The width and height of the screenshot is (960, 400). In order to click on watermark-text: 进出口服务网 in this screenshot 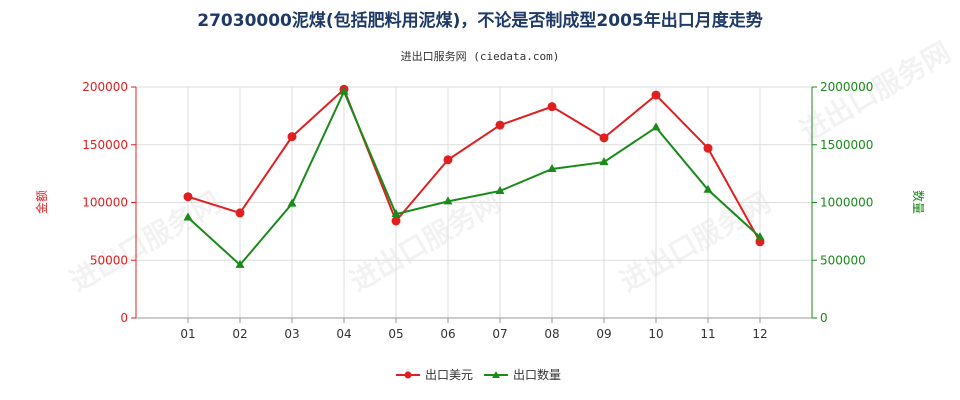, I will do `click(875, 91)`.